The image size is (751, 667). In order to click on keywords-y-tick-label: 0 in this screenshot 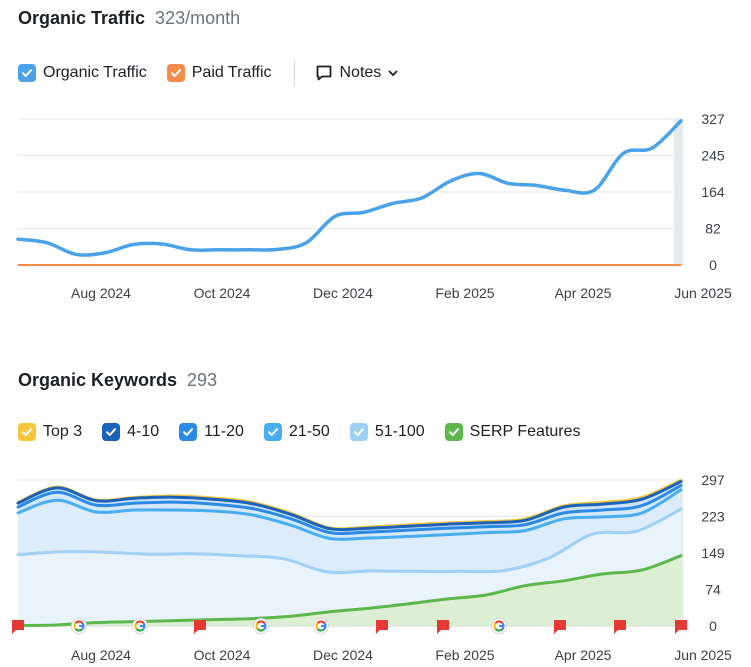, I will do `click(713, 626)`.